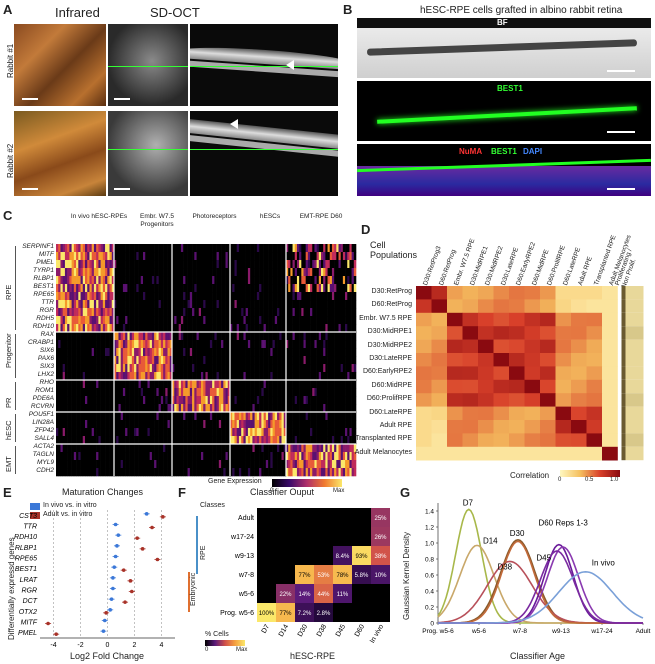 The image size is (655, 664). What do you see at coordinates (46, 310) in the screenshot?
I see `gene-label: RGR` at bounding box center [46, 310].